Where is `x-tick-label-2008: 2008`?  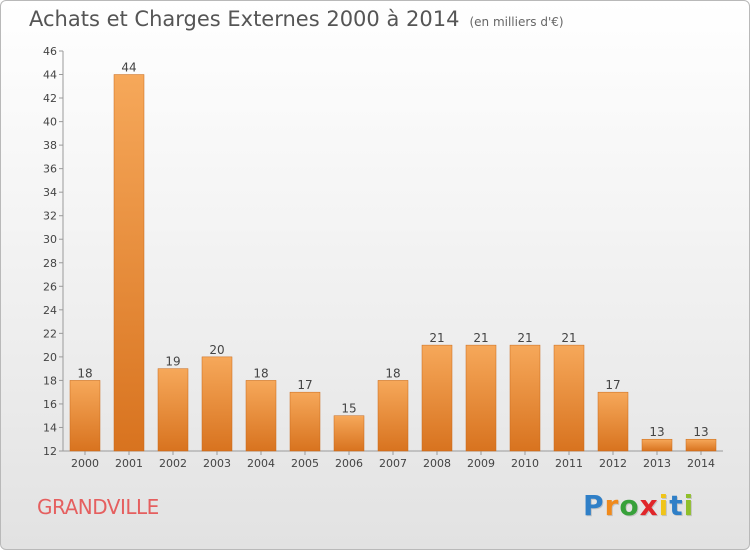
x-tick-label-2008: 2008 is located at coordinates (437, 463).